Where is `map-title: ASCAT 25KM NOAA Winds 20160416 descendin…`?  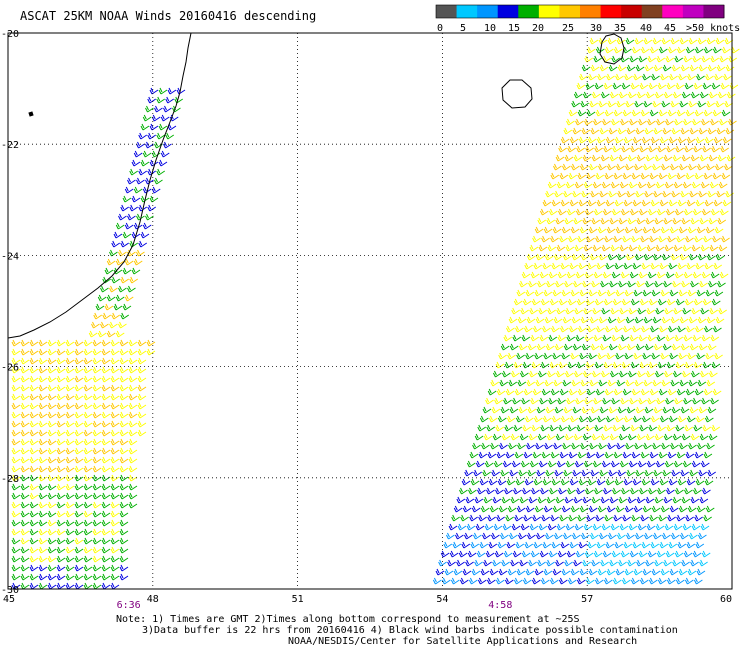
map-title: ASCAT 25KM NOAA Winds 20160416 descendin… is located at coordinates (168, 16).